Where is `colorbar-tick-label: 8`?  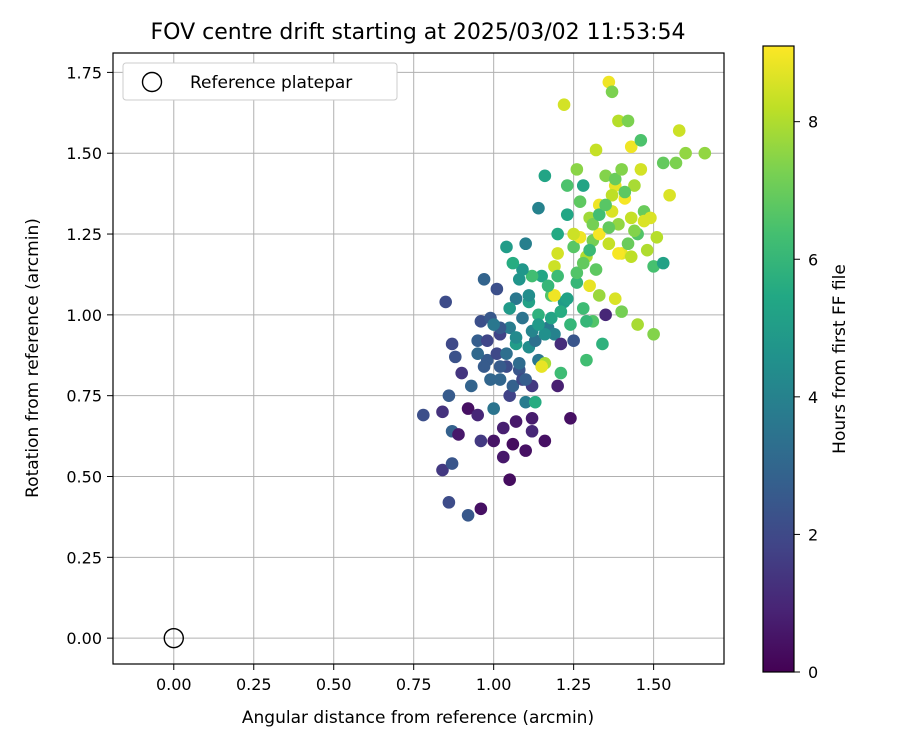 colorbar-tick-label: 8 is located at coordinates (813, 122).